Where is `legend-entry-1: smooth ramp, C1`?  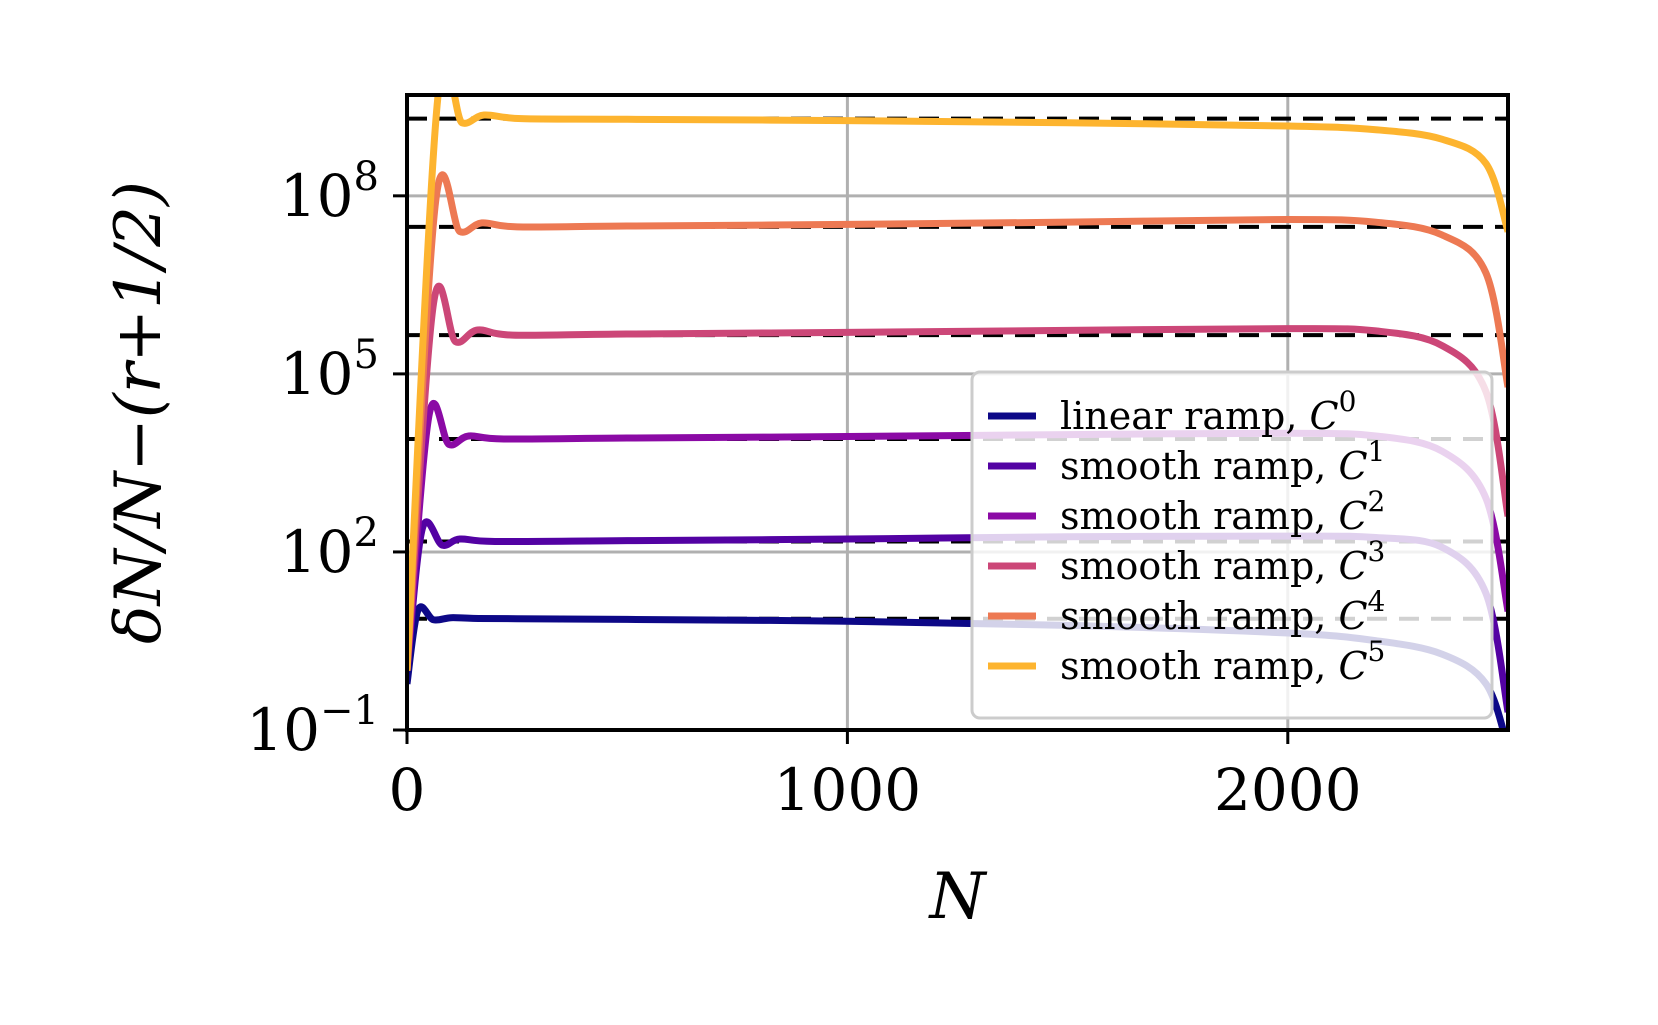 legend-entry-1: smooth ramp, C1 is located at coordinates (1222, 461).